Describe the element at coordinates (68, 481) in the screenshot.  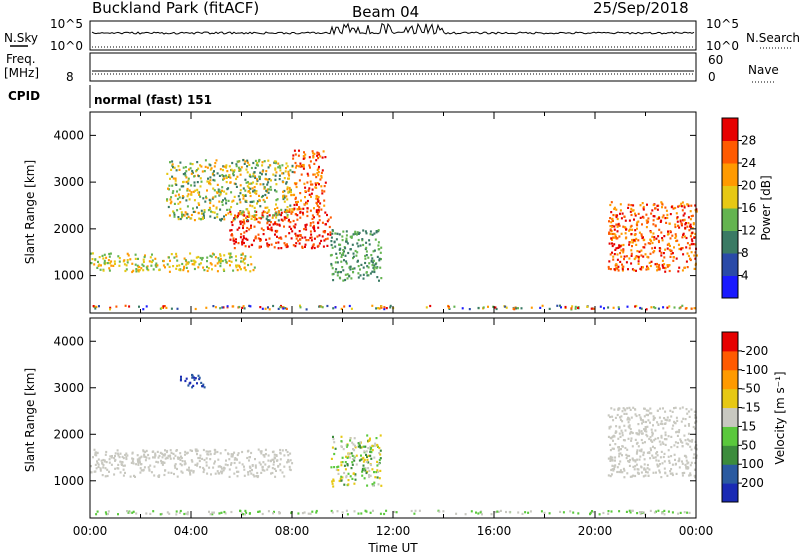
I see `y-tick-label: 1000` at that location.